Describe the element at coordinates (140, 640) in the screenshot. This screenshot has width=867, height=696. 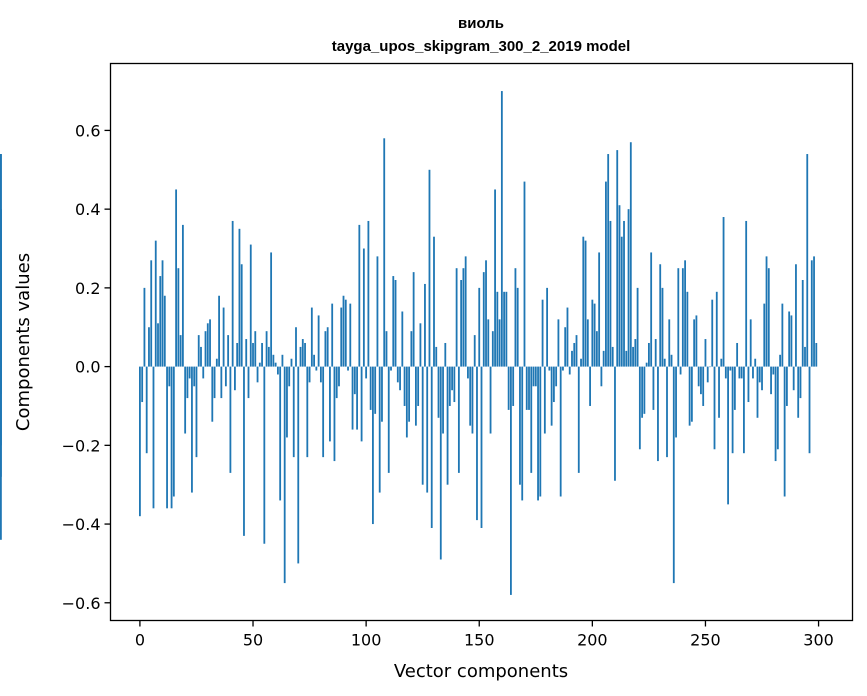
I see `x-tick-label: 0` at that location.